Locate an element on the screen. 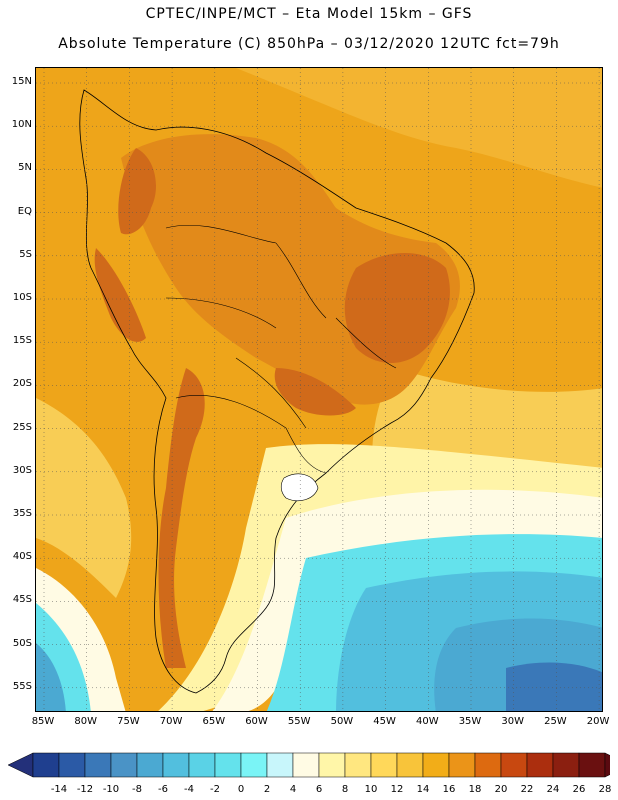 This screenshot has width=618, height=800. rio-de-la-plata is located at coordinates (299, 487).